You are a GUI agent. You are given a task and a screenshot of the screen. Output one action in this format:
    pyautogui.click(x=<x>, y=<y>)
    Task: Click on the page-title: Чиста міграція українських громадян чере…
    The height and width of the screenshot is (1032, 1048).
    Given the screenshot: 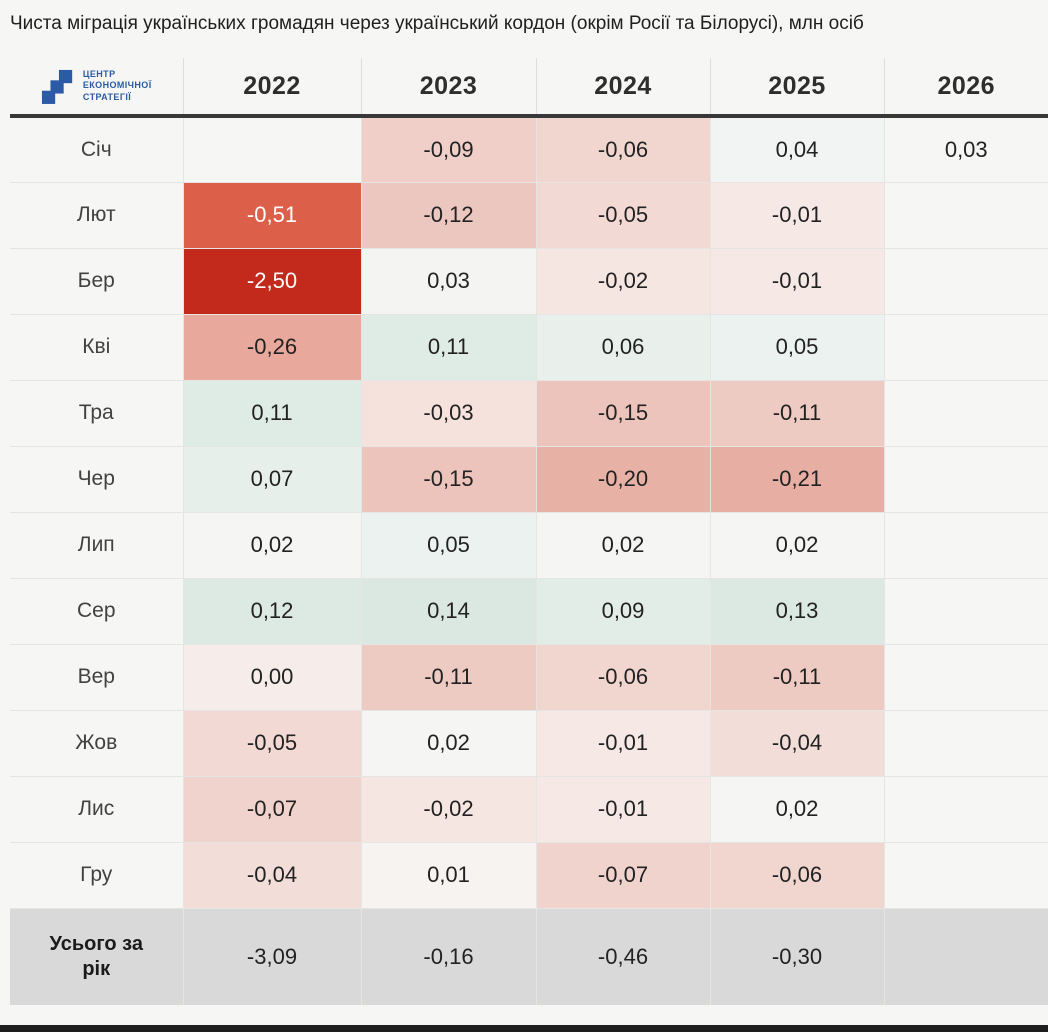 What is the action you would take?
    pyautogui.click(x=437, y=23)
    